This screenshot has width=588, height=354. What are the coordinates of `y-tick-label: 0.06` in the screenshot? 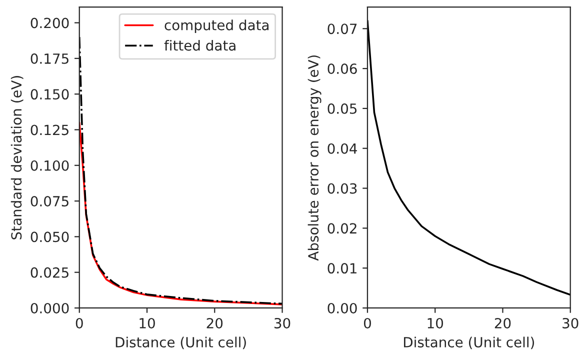 It's located at (342, 69).